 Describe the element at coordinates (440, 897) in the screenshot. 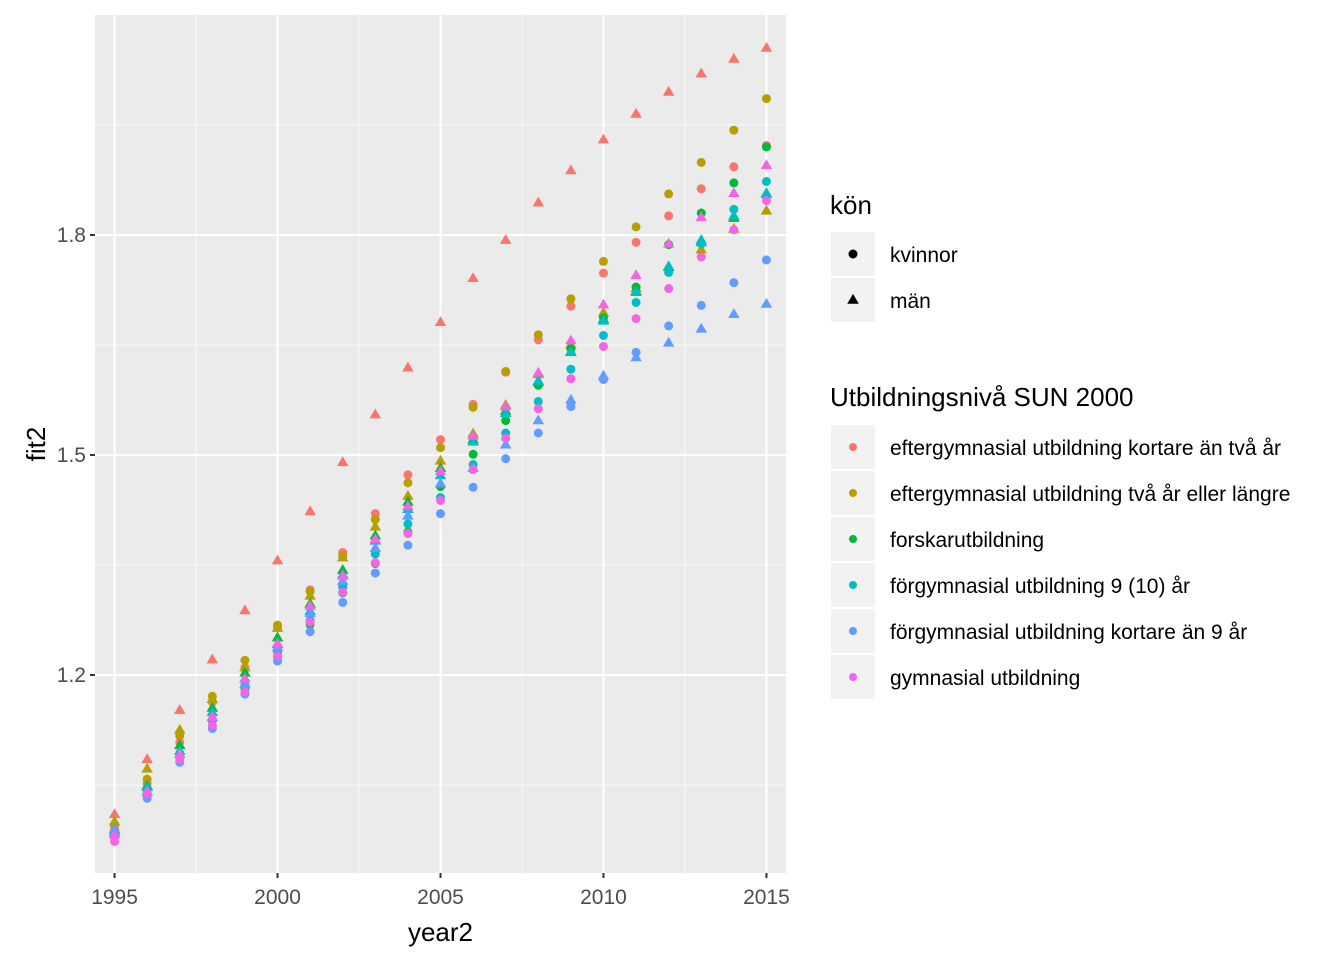

I see `x-tick-label: 2005` at that location.